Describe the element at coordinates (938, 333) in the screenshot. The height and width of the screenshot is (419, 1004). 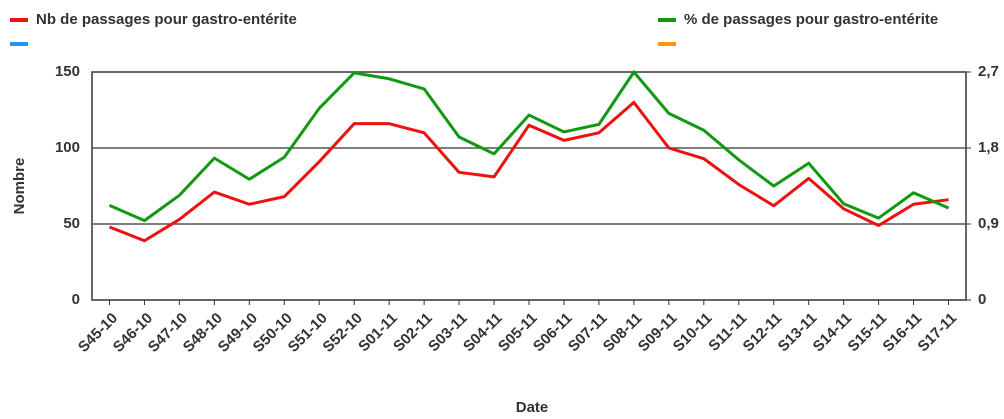
I see `x-tick-label: S17-11` at that location.